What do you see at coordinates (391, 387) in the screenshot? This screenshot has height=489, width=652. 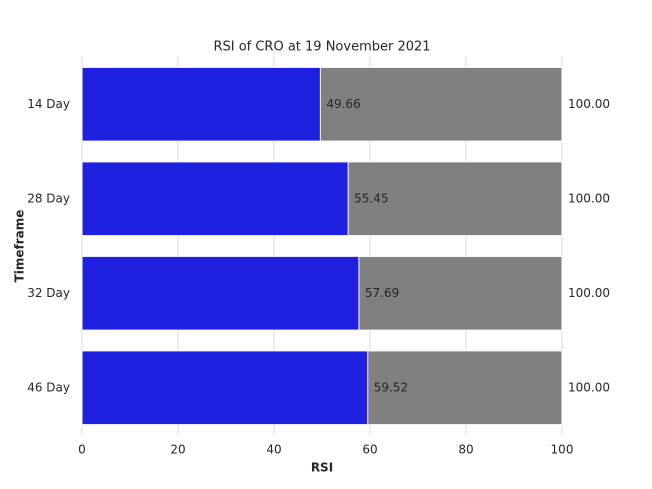 I see `data-label: 59.52` at bounding box center [391, 387].